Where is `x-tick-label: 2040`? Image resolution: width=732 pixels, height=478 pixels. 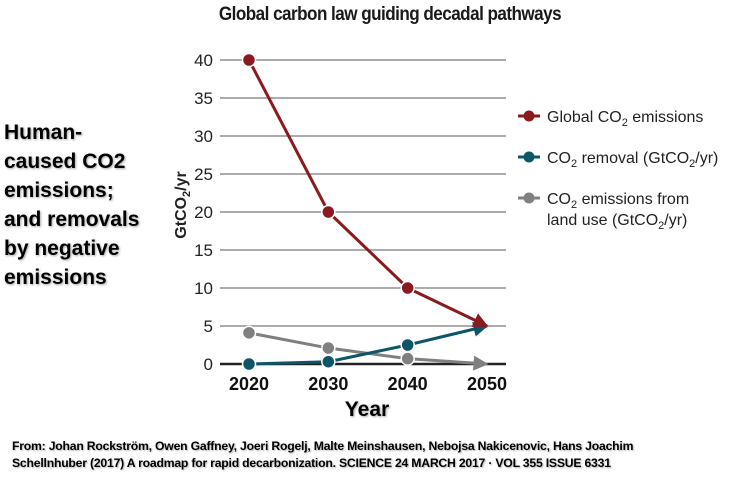 x-tick-label: 2040 is located at coordinates (408, 384).